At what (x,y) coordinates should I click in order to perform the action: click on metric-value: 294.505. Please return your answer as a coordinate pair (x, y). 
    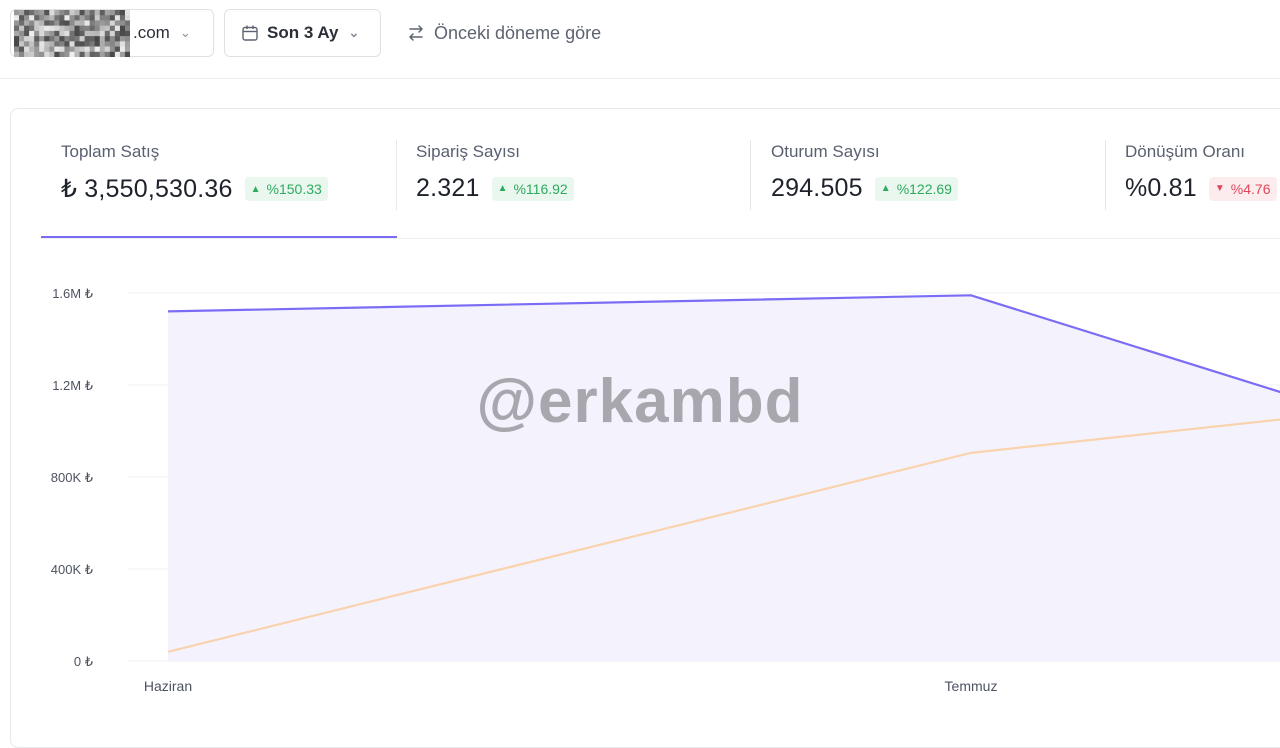
    Looking at the image, I should click on (817, 188).